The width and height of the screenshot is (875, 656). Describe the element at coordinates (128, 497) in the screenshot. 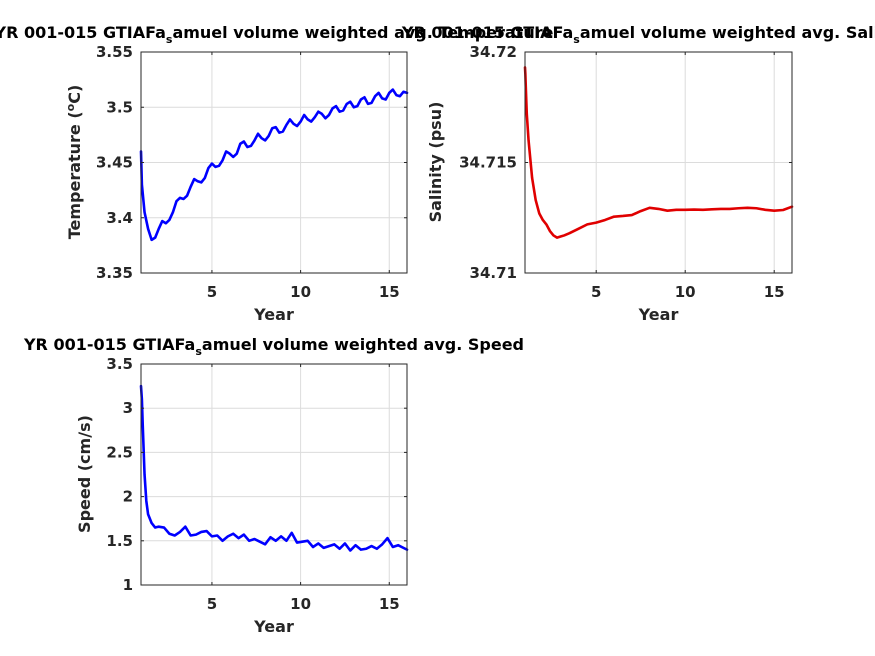

I see `y-tick-label: 2` at that location.